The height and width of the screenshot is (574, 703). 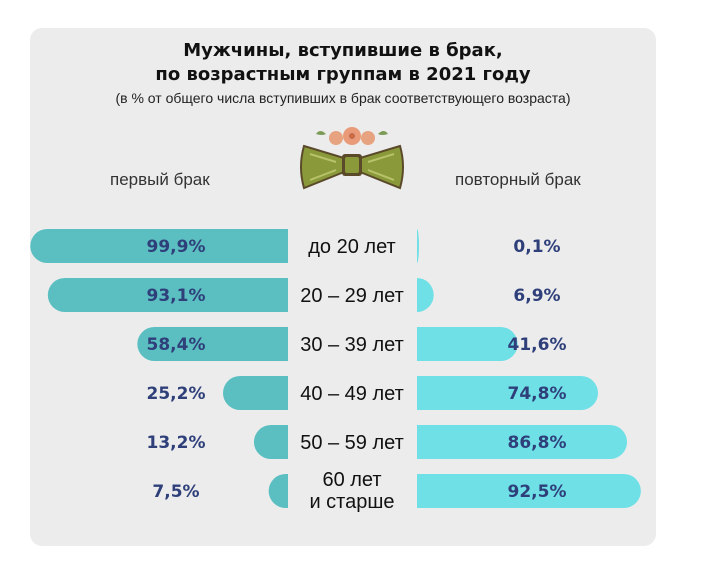 I want to click on category-label: 40 – 49 лет, so click(x=352, y=394).